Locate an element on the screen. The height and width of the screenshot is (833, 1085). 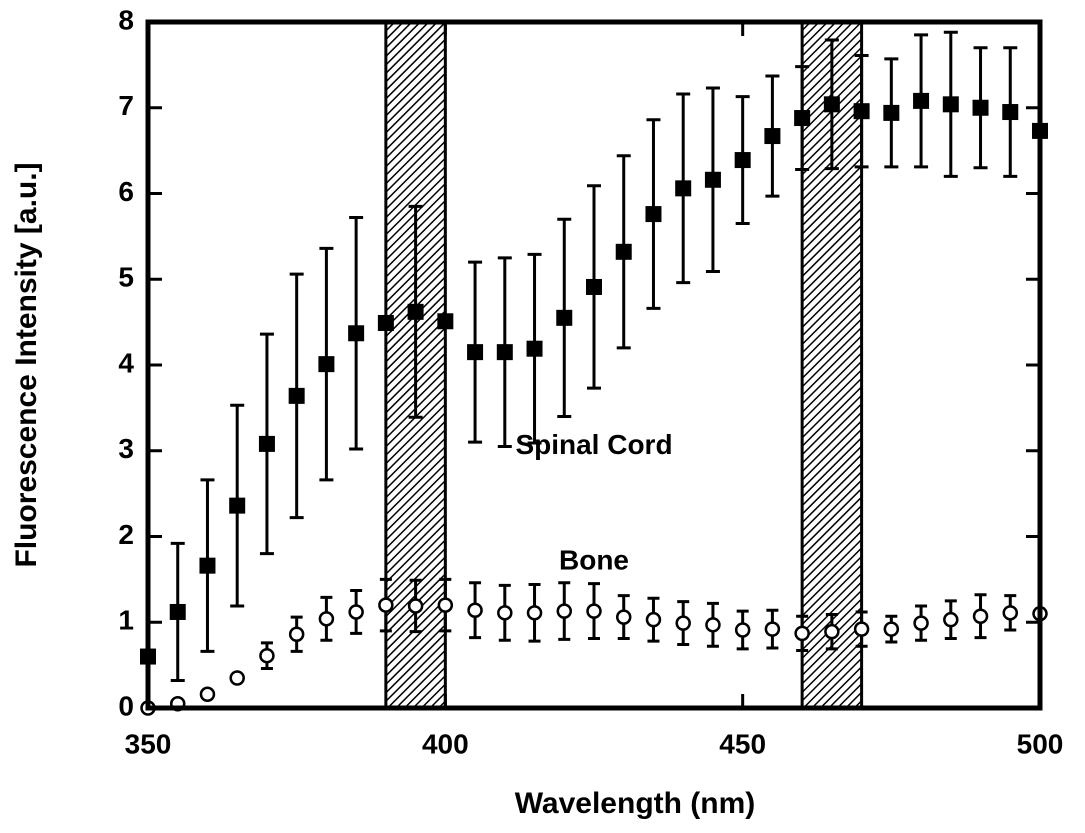
y-tick-label: 0 is located at coordinates (126, 705).